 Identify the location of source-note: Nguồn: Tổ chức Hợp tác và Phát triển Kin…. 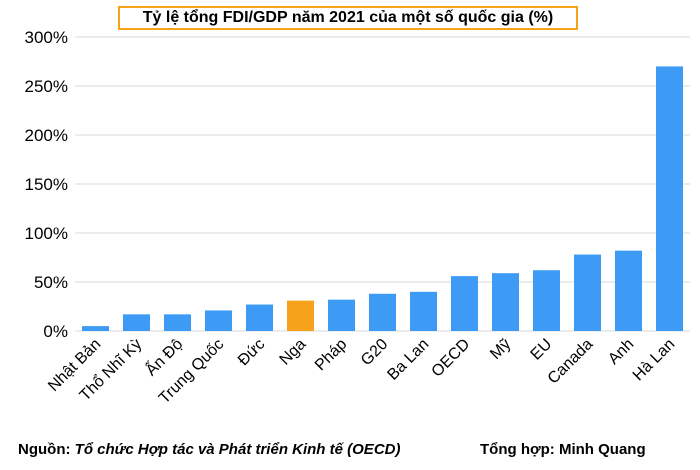
(209, 449).